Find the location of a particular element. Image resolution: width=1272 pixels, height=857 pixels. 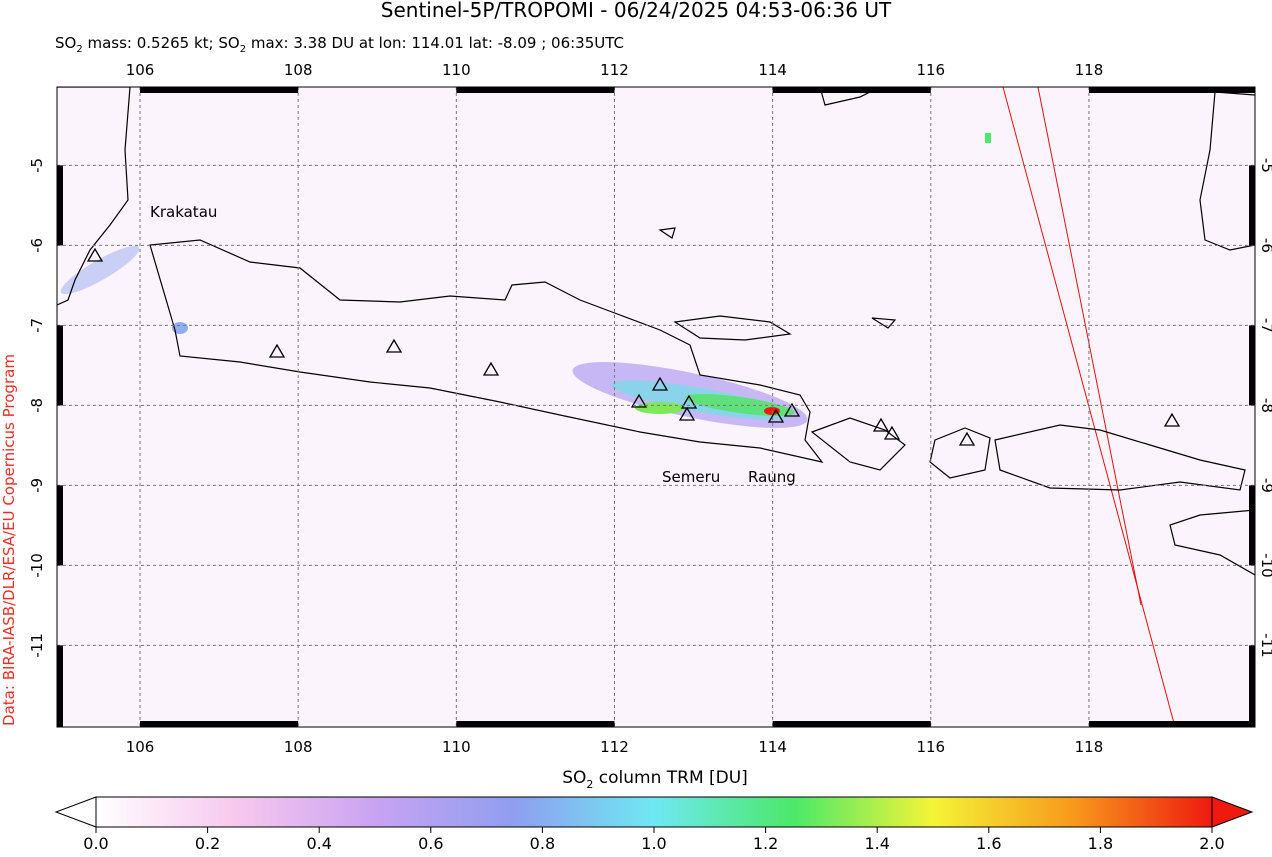

subtitle-part: SO is located at coordinates (65, 43).